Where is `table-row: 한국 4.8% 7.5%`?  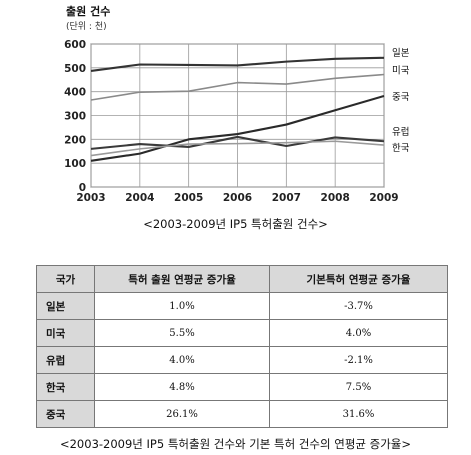
table-row: 한국 4.8% 7.5% is located at coordinates (242, 387).